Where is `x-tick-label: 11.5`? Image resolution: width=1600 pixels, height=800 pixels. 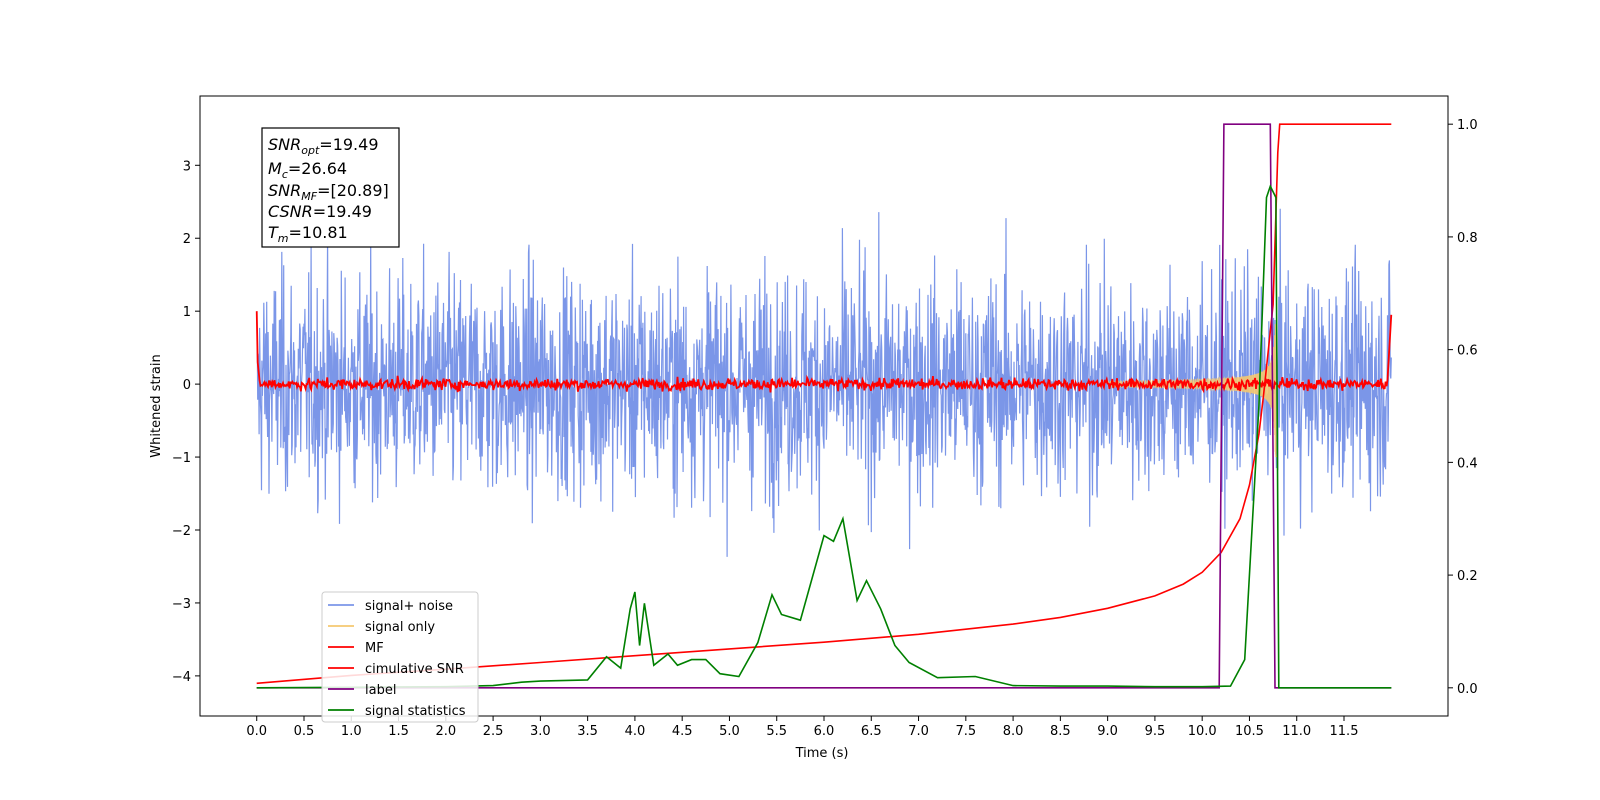
x-tick-label: 11.5 is located at coordinates (1344, 731).